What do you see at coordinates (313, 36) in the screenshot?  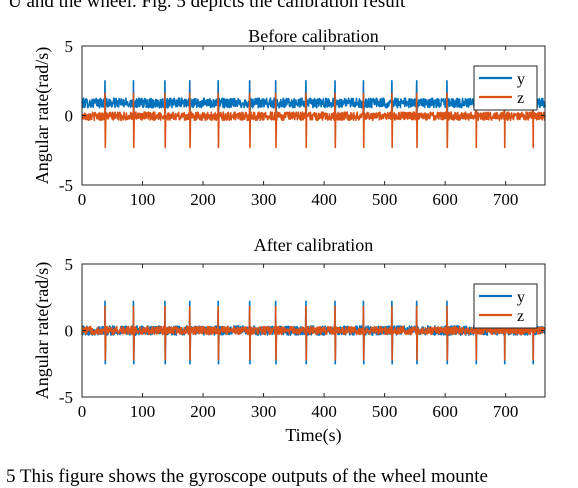 I see `chart-title: Before calibration` at bounding box center [313, 36].